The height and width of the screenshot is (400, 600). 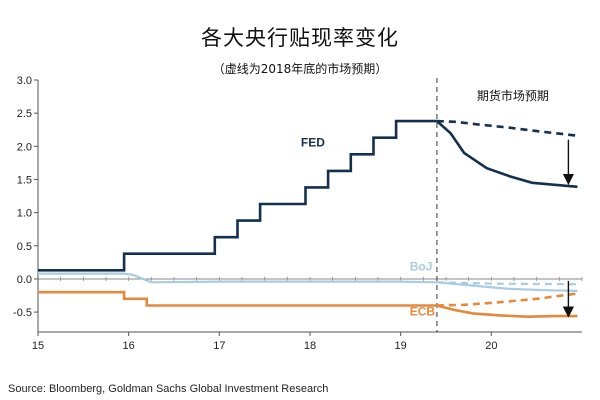 I want to click on x-tick-label: 15, so click(x=38, y=346).